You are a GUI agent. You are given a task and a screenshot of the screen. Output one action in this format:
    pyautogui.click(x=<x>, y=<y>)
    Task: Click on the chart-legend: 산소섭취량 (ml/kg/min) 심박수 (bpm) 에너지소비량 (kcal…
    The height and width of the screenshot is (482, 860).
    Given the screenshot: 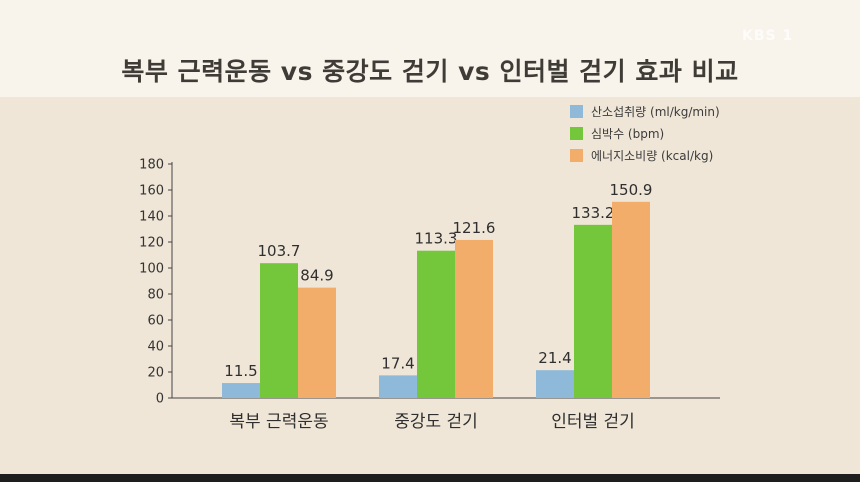 What is the action you would take?
    pyautogui.click(x=645, y=133)
    